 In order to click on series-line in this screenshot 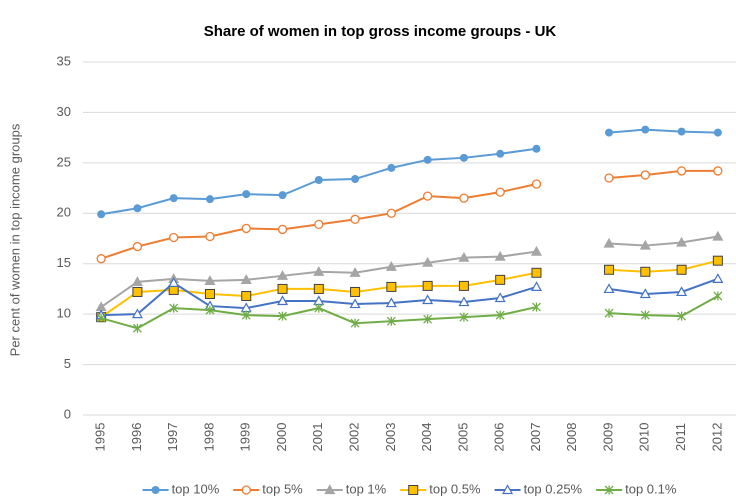, I will do `click(409, 172)`.